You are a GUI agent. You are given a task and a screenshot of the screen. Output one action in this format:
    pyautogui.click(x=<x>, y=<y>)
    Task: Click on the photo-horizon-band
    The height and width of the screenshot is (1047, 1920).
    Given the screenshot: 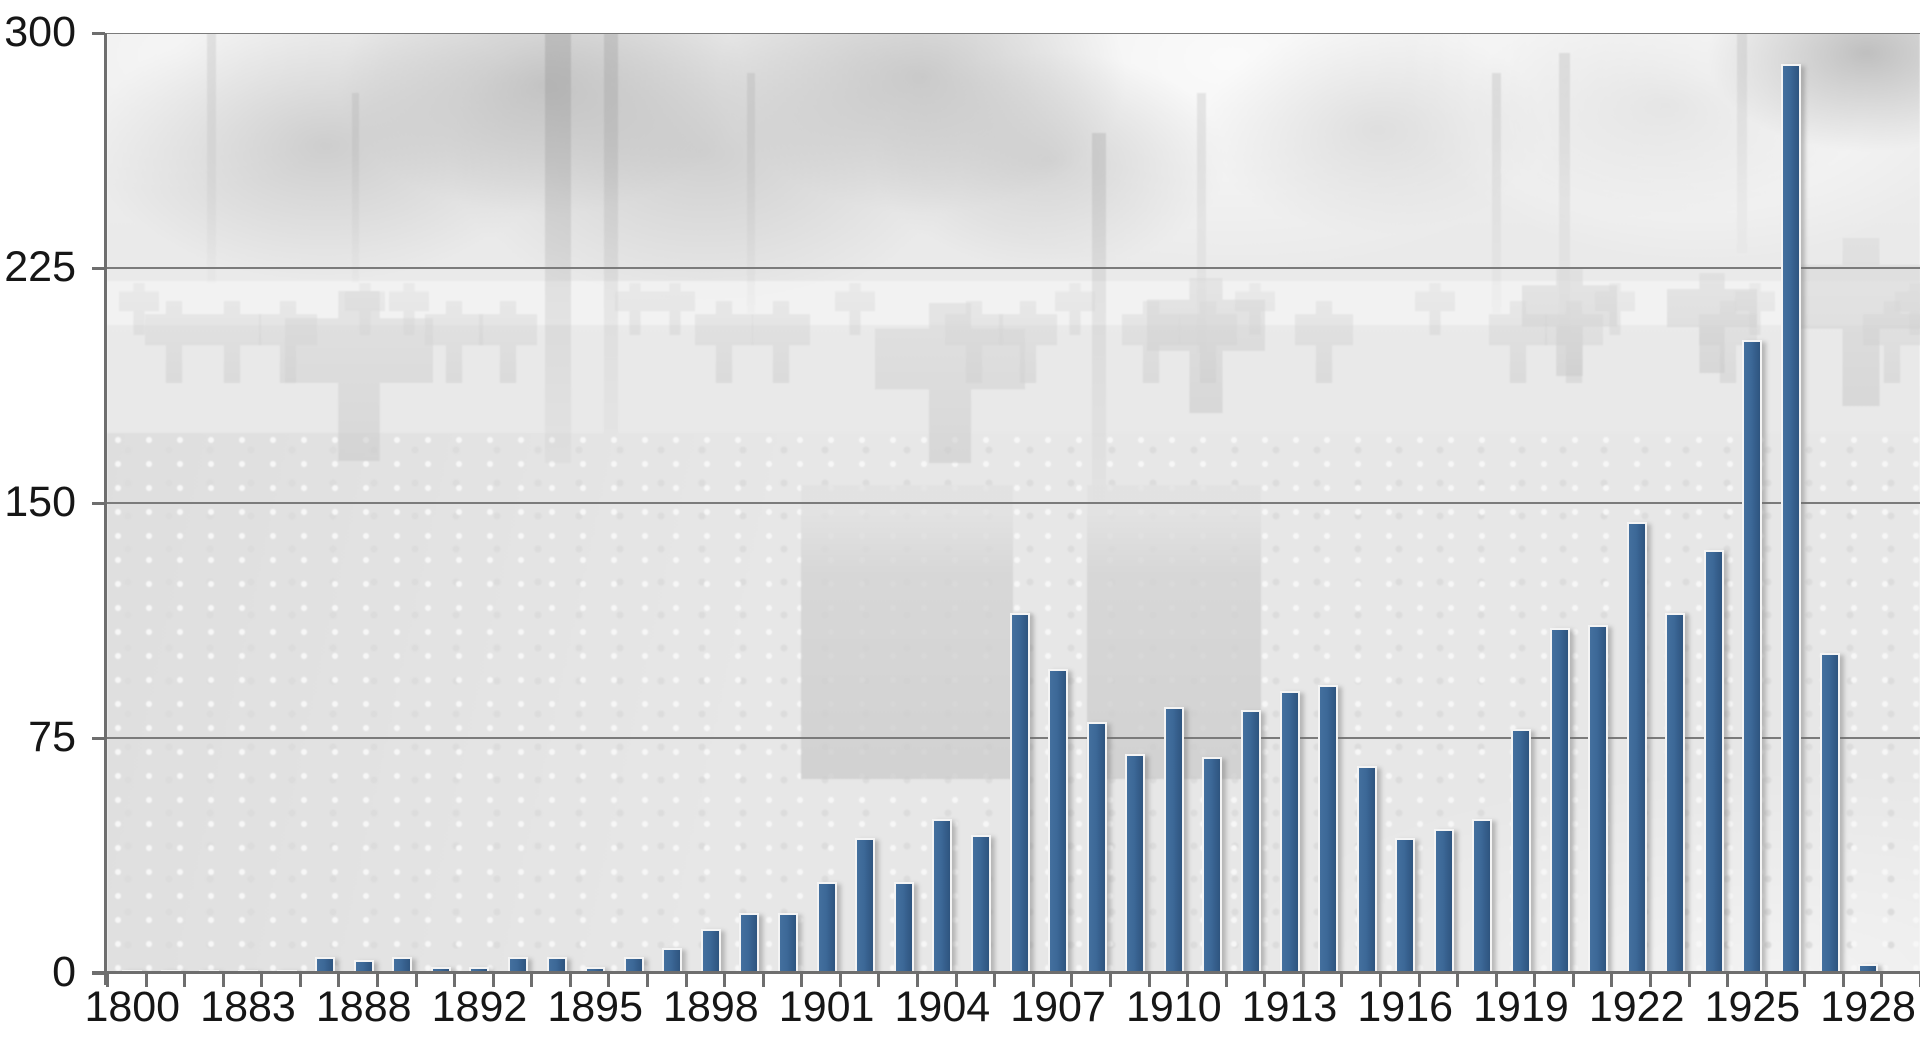 What is the action you would take?
    pyautogui.click(x=1013, y=303)
    